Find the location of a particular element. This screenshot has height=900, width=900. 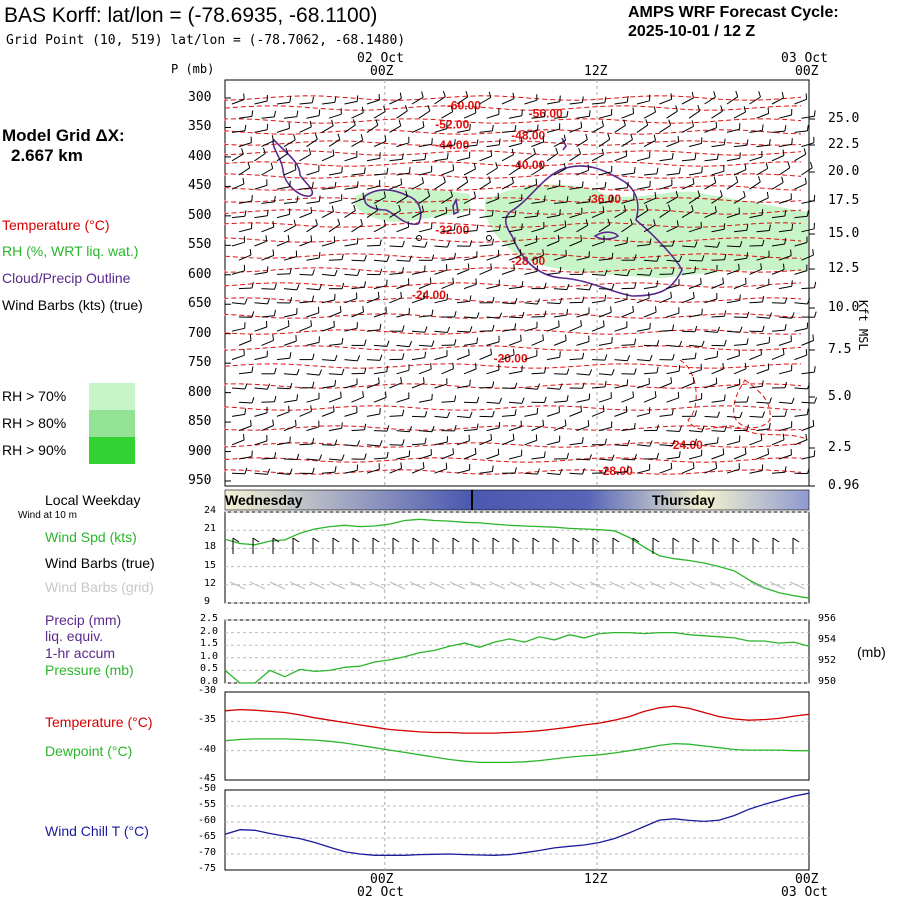

windchill-tick-2: -60 is located at coordinates (207, 820).